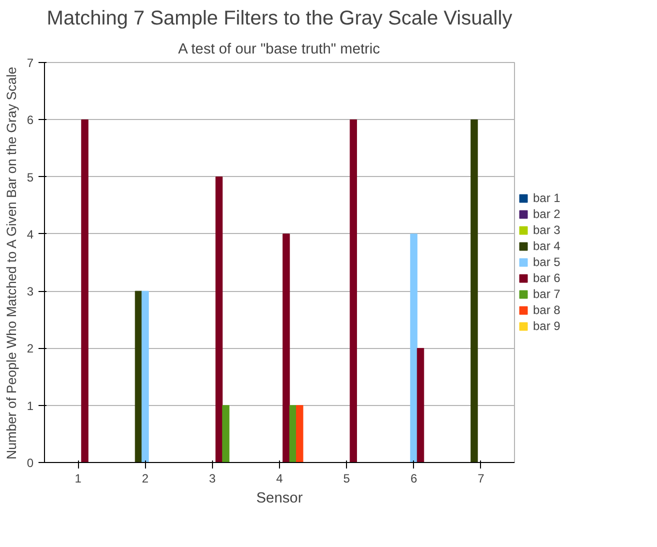 Image resolution: width=657 pixels, height=547 pixels. I want to click on y-tick-label: 6, so click(30, 120).